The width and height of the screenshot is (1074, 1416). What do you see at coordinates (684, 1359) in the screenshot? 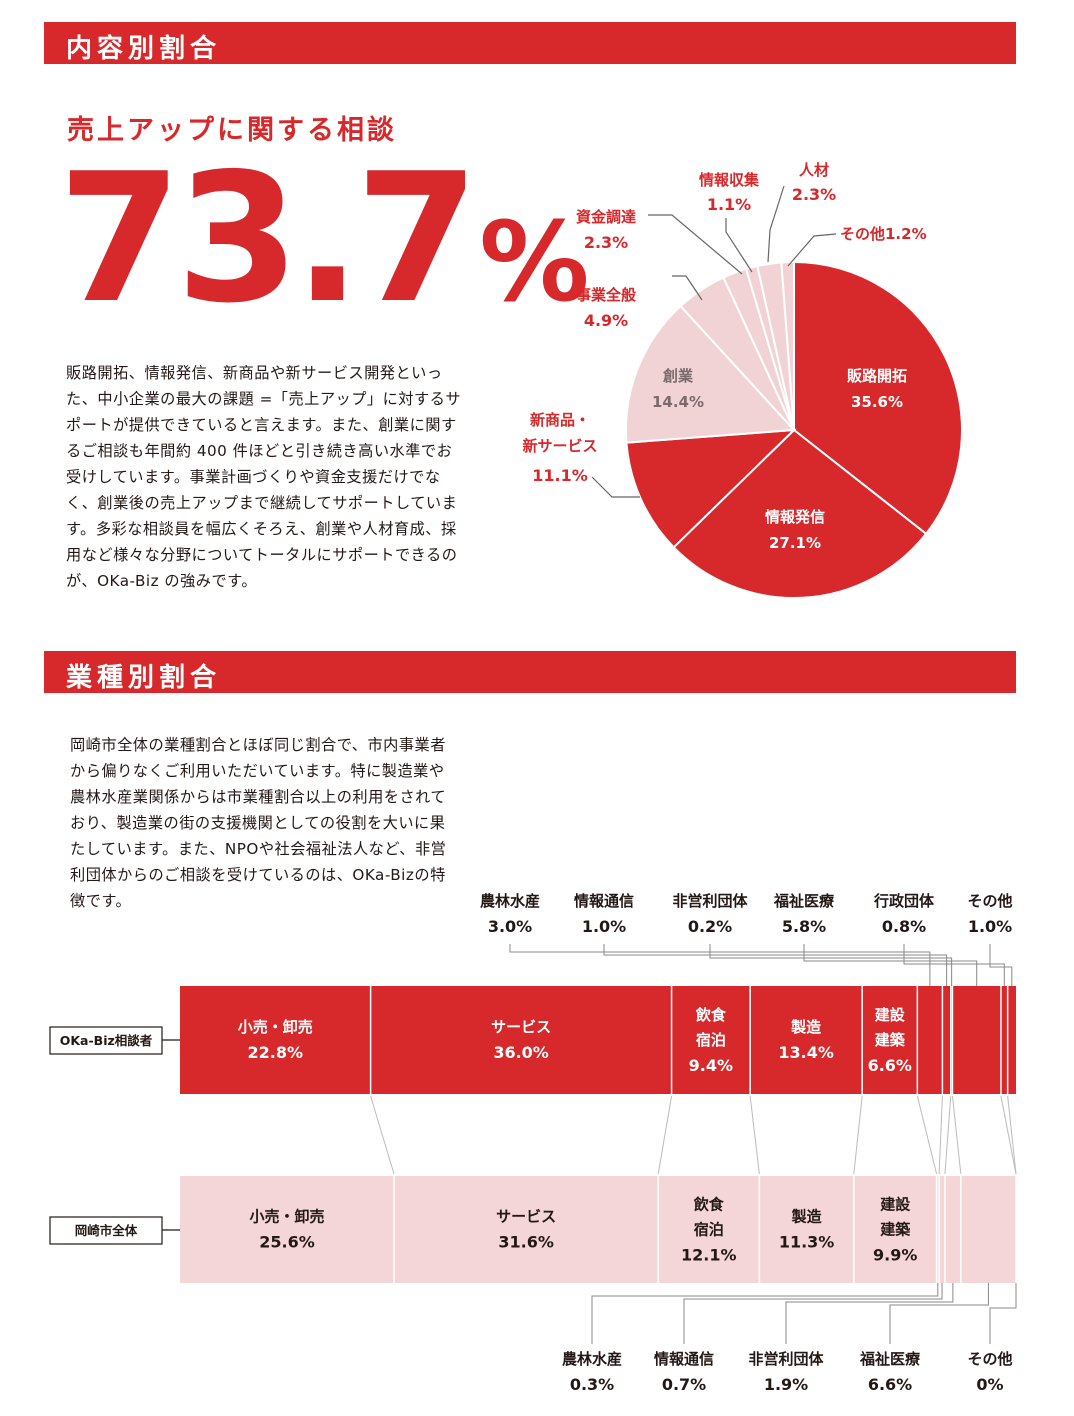
I see `bottom-callout-label: 情報通信` at bounding box center [684, 1359].